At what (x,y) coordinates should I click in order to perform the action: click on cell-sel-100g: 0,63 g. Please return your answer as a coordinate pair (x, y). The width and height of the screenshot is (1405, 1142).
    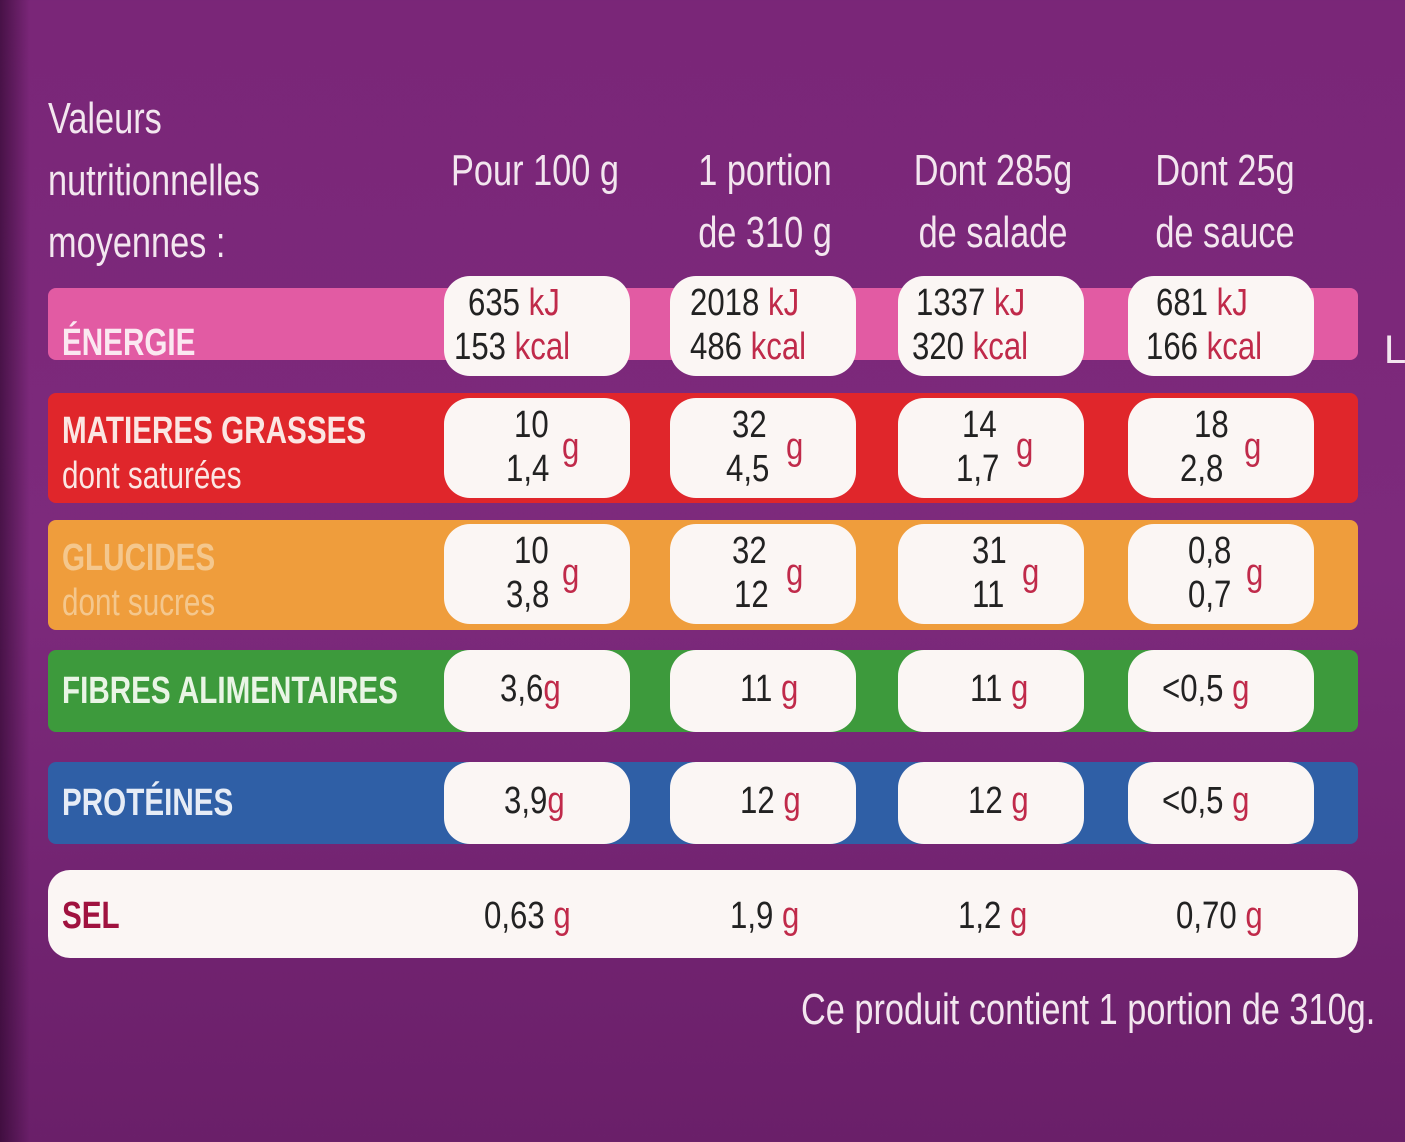
    Looking at the image, I should click on (527, 916).